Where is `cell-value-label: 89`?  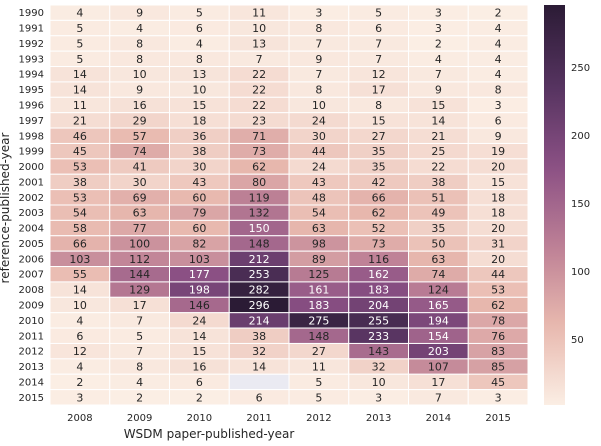
cell-value-label: 89 is located at coordinates (319, 259).